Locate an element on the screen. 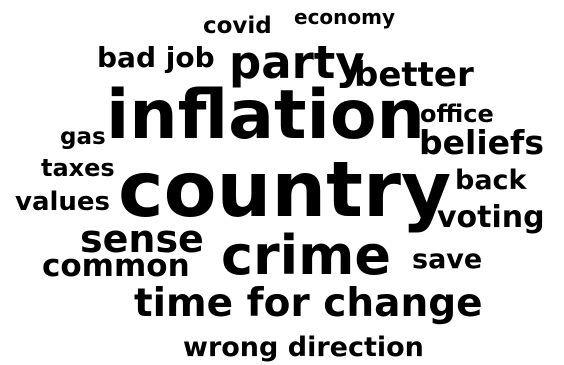  word-time-for-change: time for change is located at coordinates (308, 303).